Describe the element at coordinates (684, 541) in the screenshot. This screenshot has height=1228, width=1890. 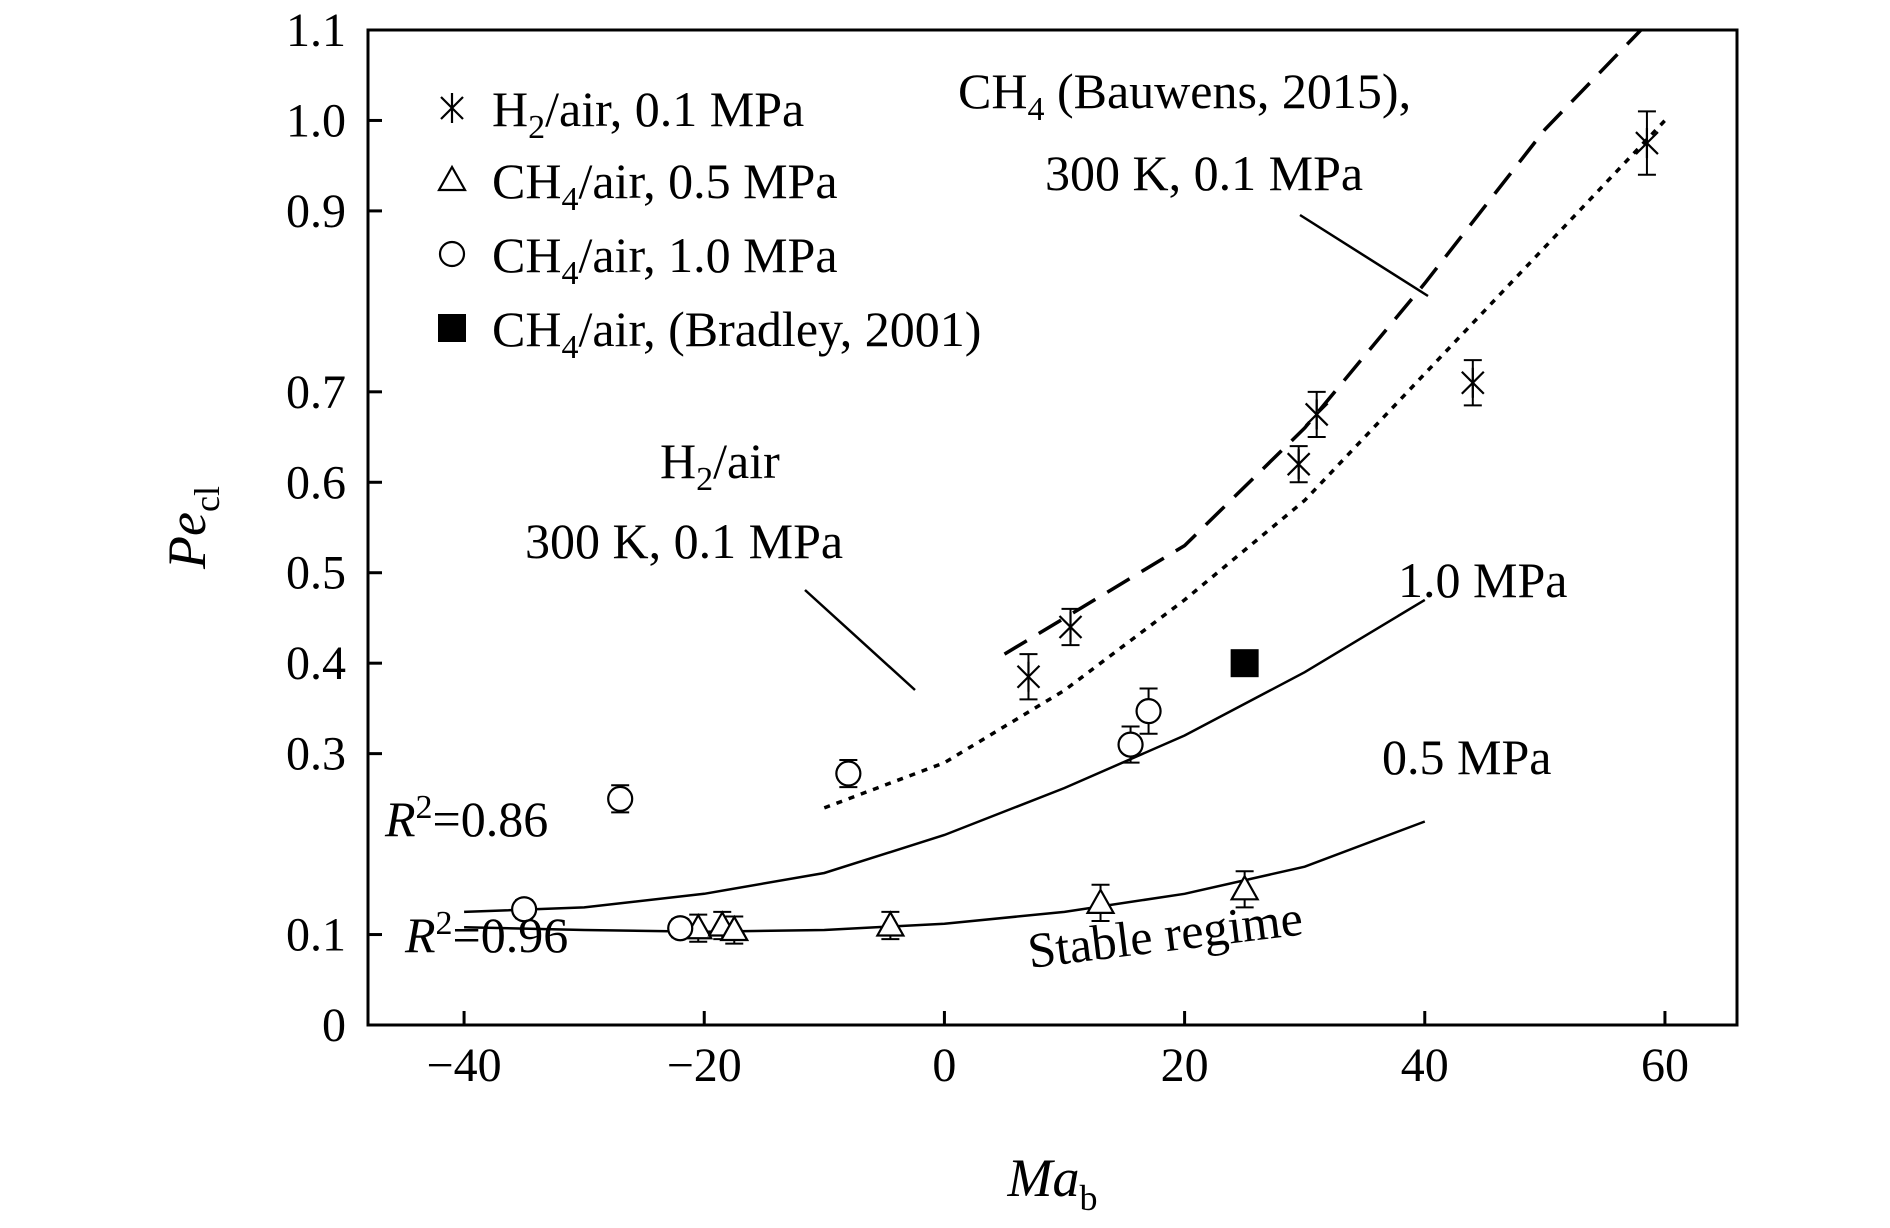
I see `annotation-h2air-line2: 300 K, 0.1 MPa` at that location.